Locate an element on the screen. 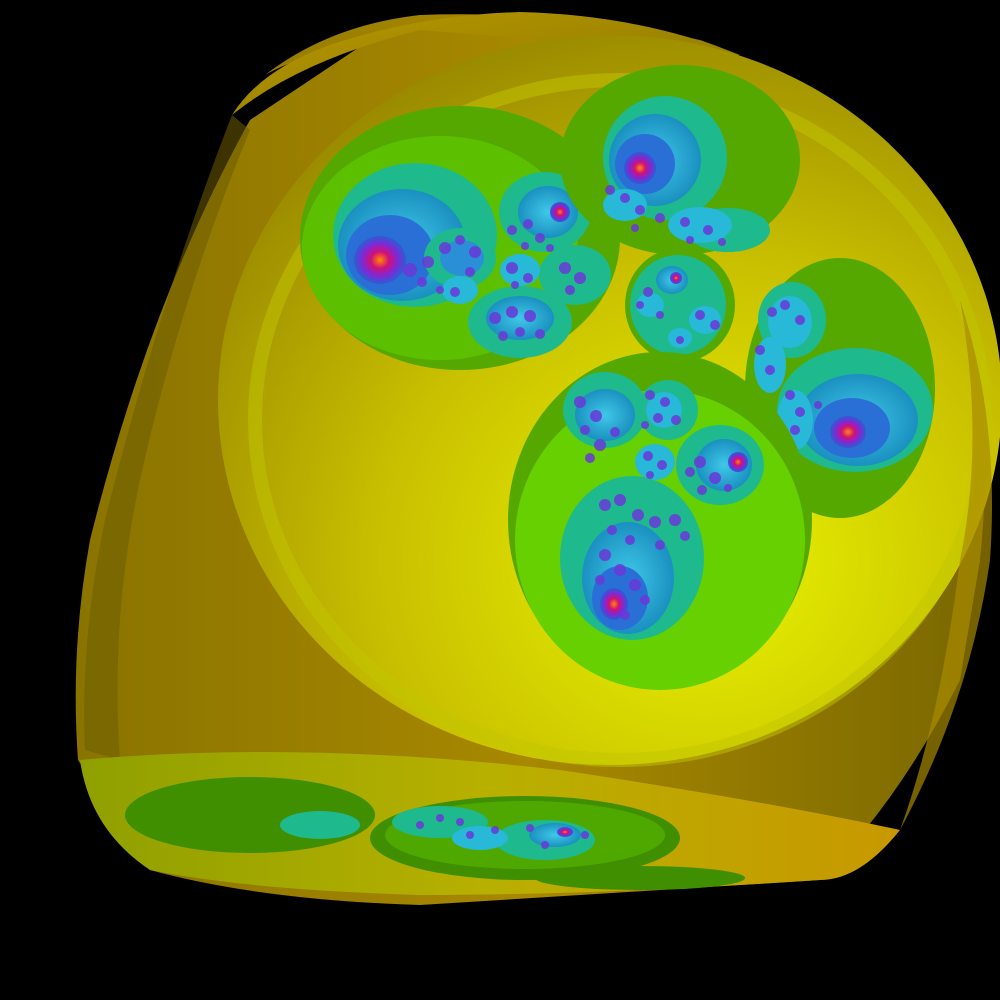  bottom-face is located at coordinates (490, 823).